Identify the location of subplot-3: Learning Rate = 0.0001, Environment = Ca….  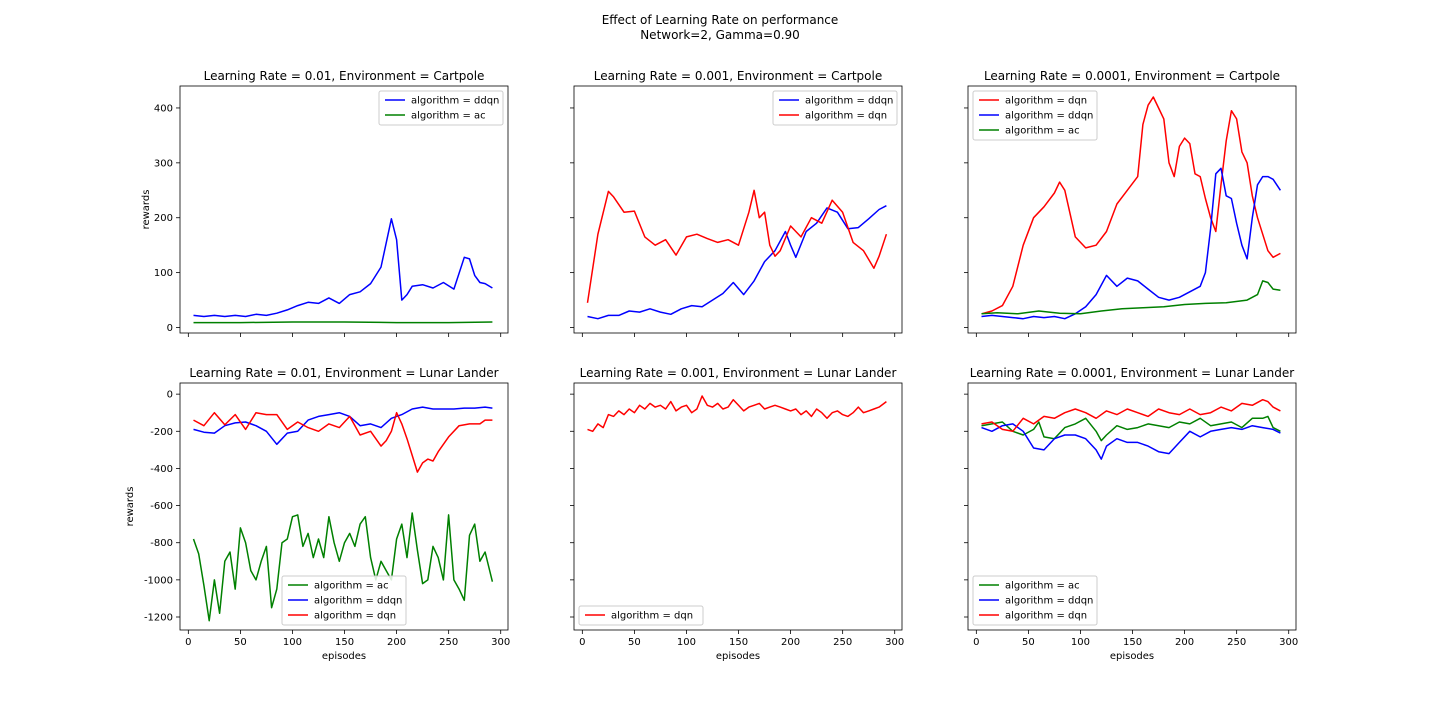
(1130, 203).